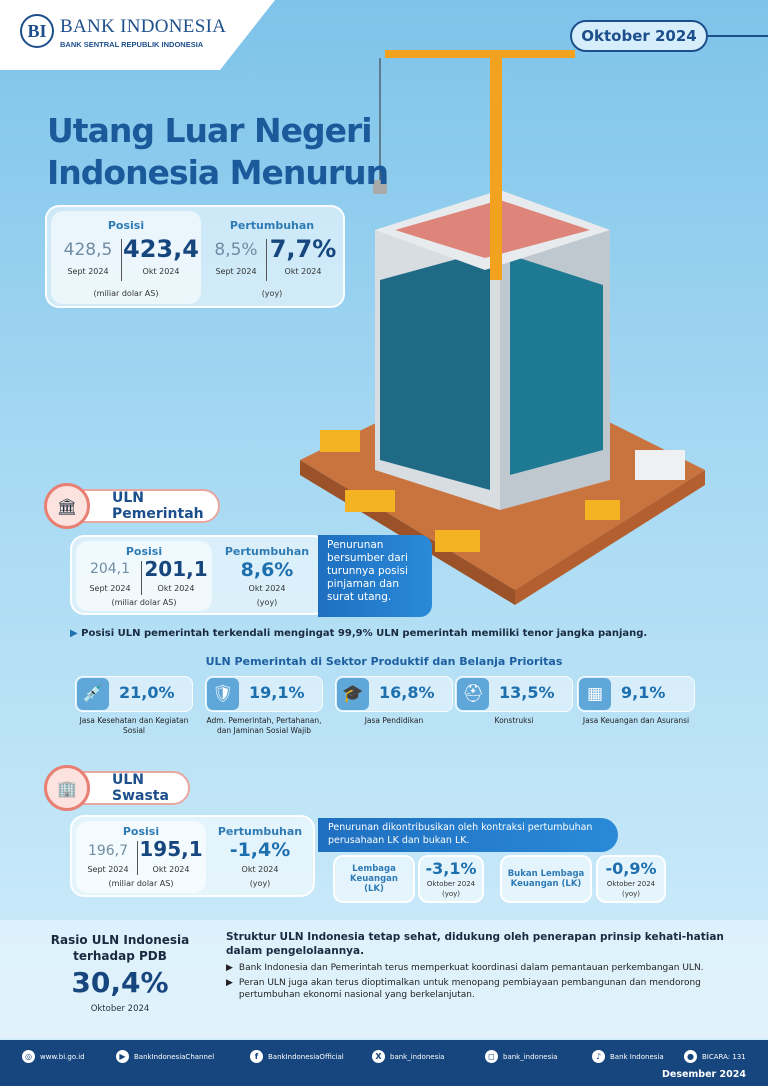  I want to click on growth-period: Okt 2024, so click(267, 588).